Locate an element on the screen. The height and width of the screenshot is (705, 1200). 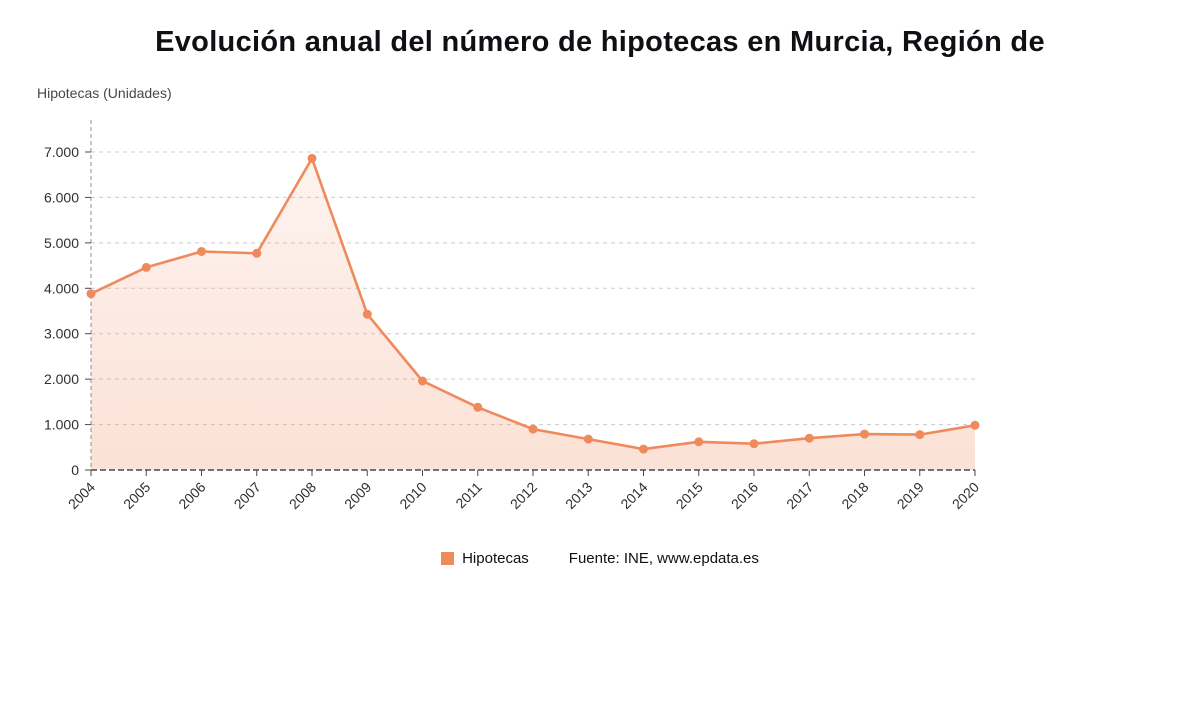
chart-legend: Hipotecas Fuente: INE, www.epdata.es is located at coordinates (600, 558).